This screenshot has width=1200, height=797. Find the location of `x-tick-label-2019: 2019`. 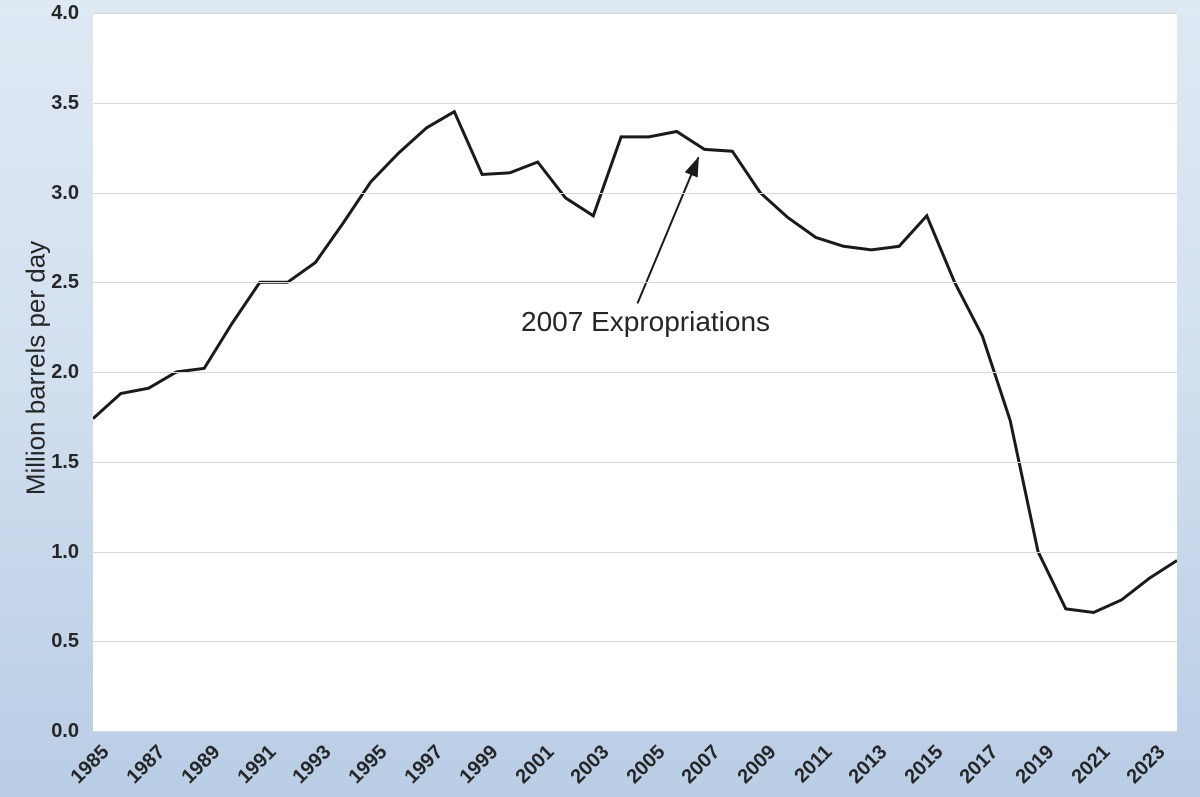

x-tick-label-2019: 2019 is located at coordinates (1035, 765).